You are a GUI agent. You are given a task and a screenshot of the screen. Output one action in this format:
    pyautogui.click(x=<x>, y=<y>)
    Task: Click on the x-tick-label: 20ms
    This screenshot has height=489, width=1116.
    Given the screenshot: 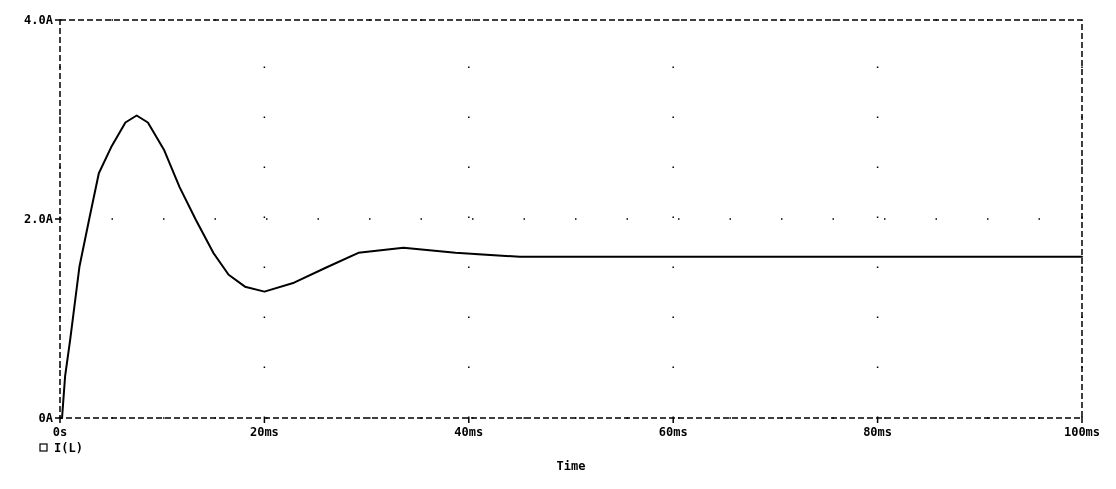 What is the action you would take?
    pyautogui.click(x=264, y=432)
    